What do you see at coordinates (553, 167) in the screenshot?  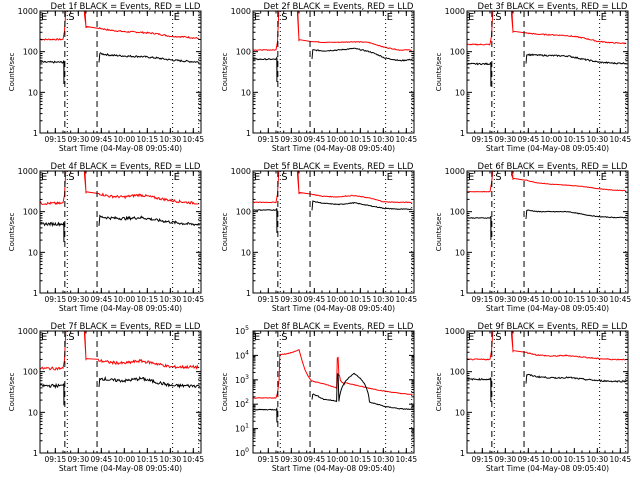 I see `chart-title: Det 6f BLACK = Events, RED = LLD` at bounding box center [553, 167].